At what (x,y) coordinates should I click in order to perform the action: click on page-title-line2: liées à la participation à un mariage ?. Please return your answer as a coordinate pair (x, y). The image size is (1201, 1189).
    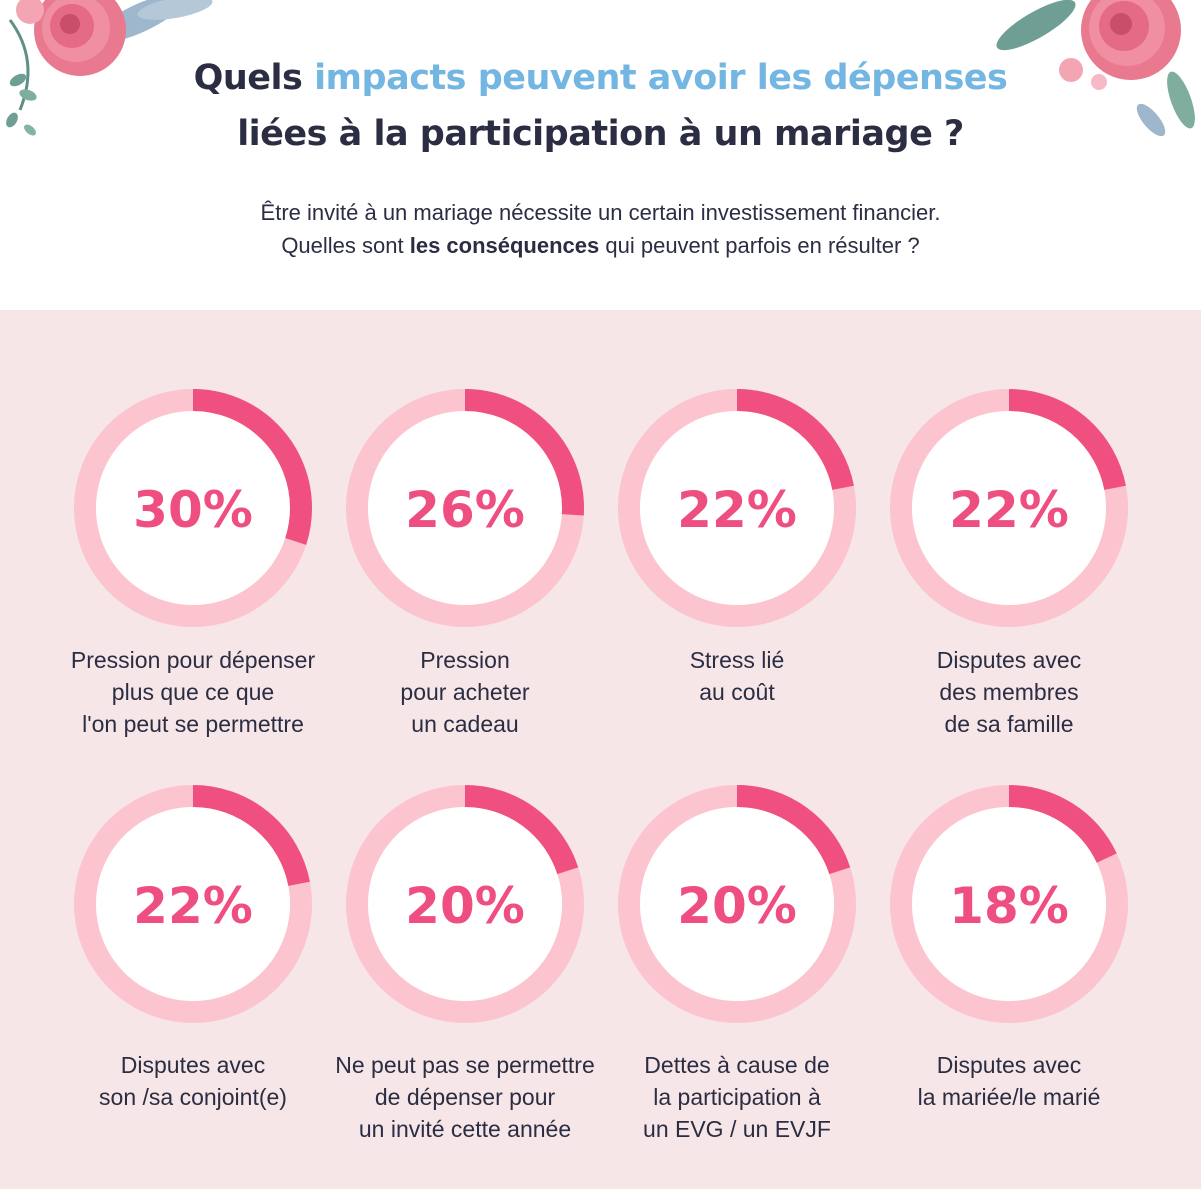
    Looking at the image, I should click on (600, 134).